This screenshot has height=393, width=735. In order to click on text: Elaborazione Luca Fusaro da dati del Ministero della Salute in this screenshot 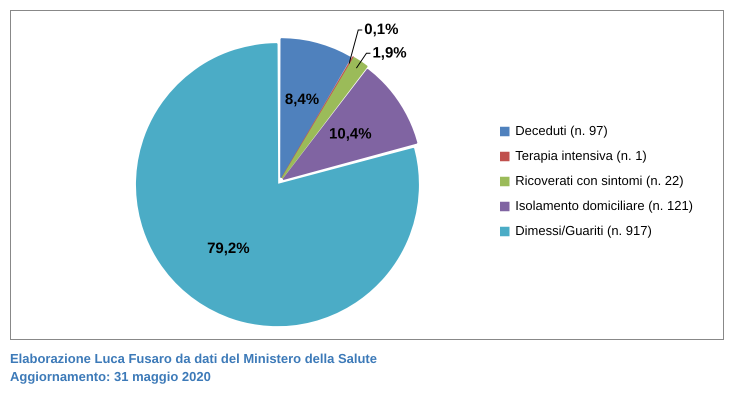, I will do `click(193, 359)`.